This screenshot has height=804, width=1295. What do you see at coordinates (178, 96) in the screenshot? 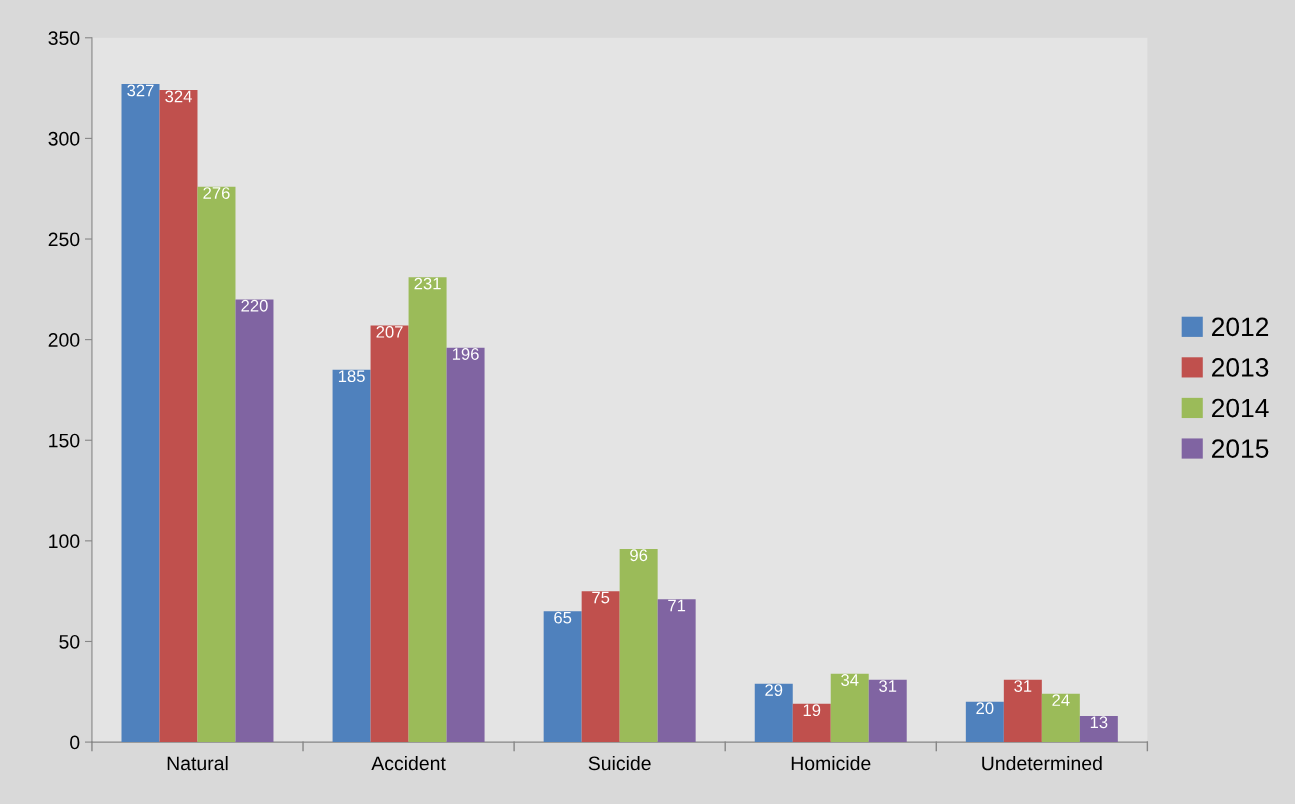
I see `data-label: 324` at bounding box center [178, 96].